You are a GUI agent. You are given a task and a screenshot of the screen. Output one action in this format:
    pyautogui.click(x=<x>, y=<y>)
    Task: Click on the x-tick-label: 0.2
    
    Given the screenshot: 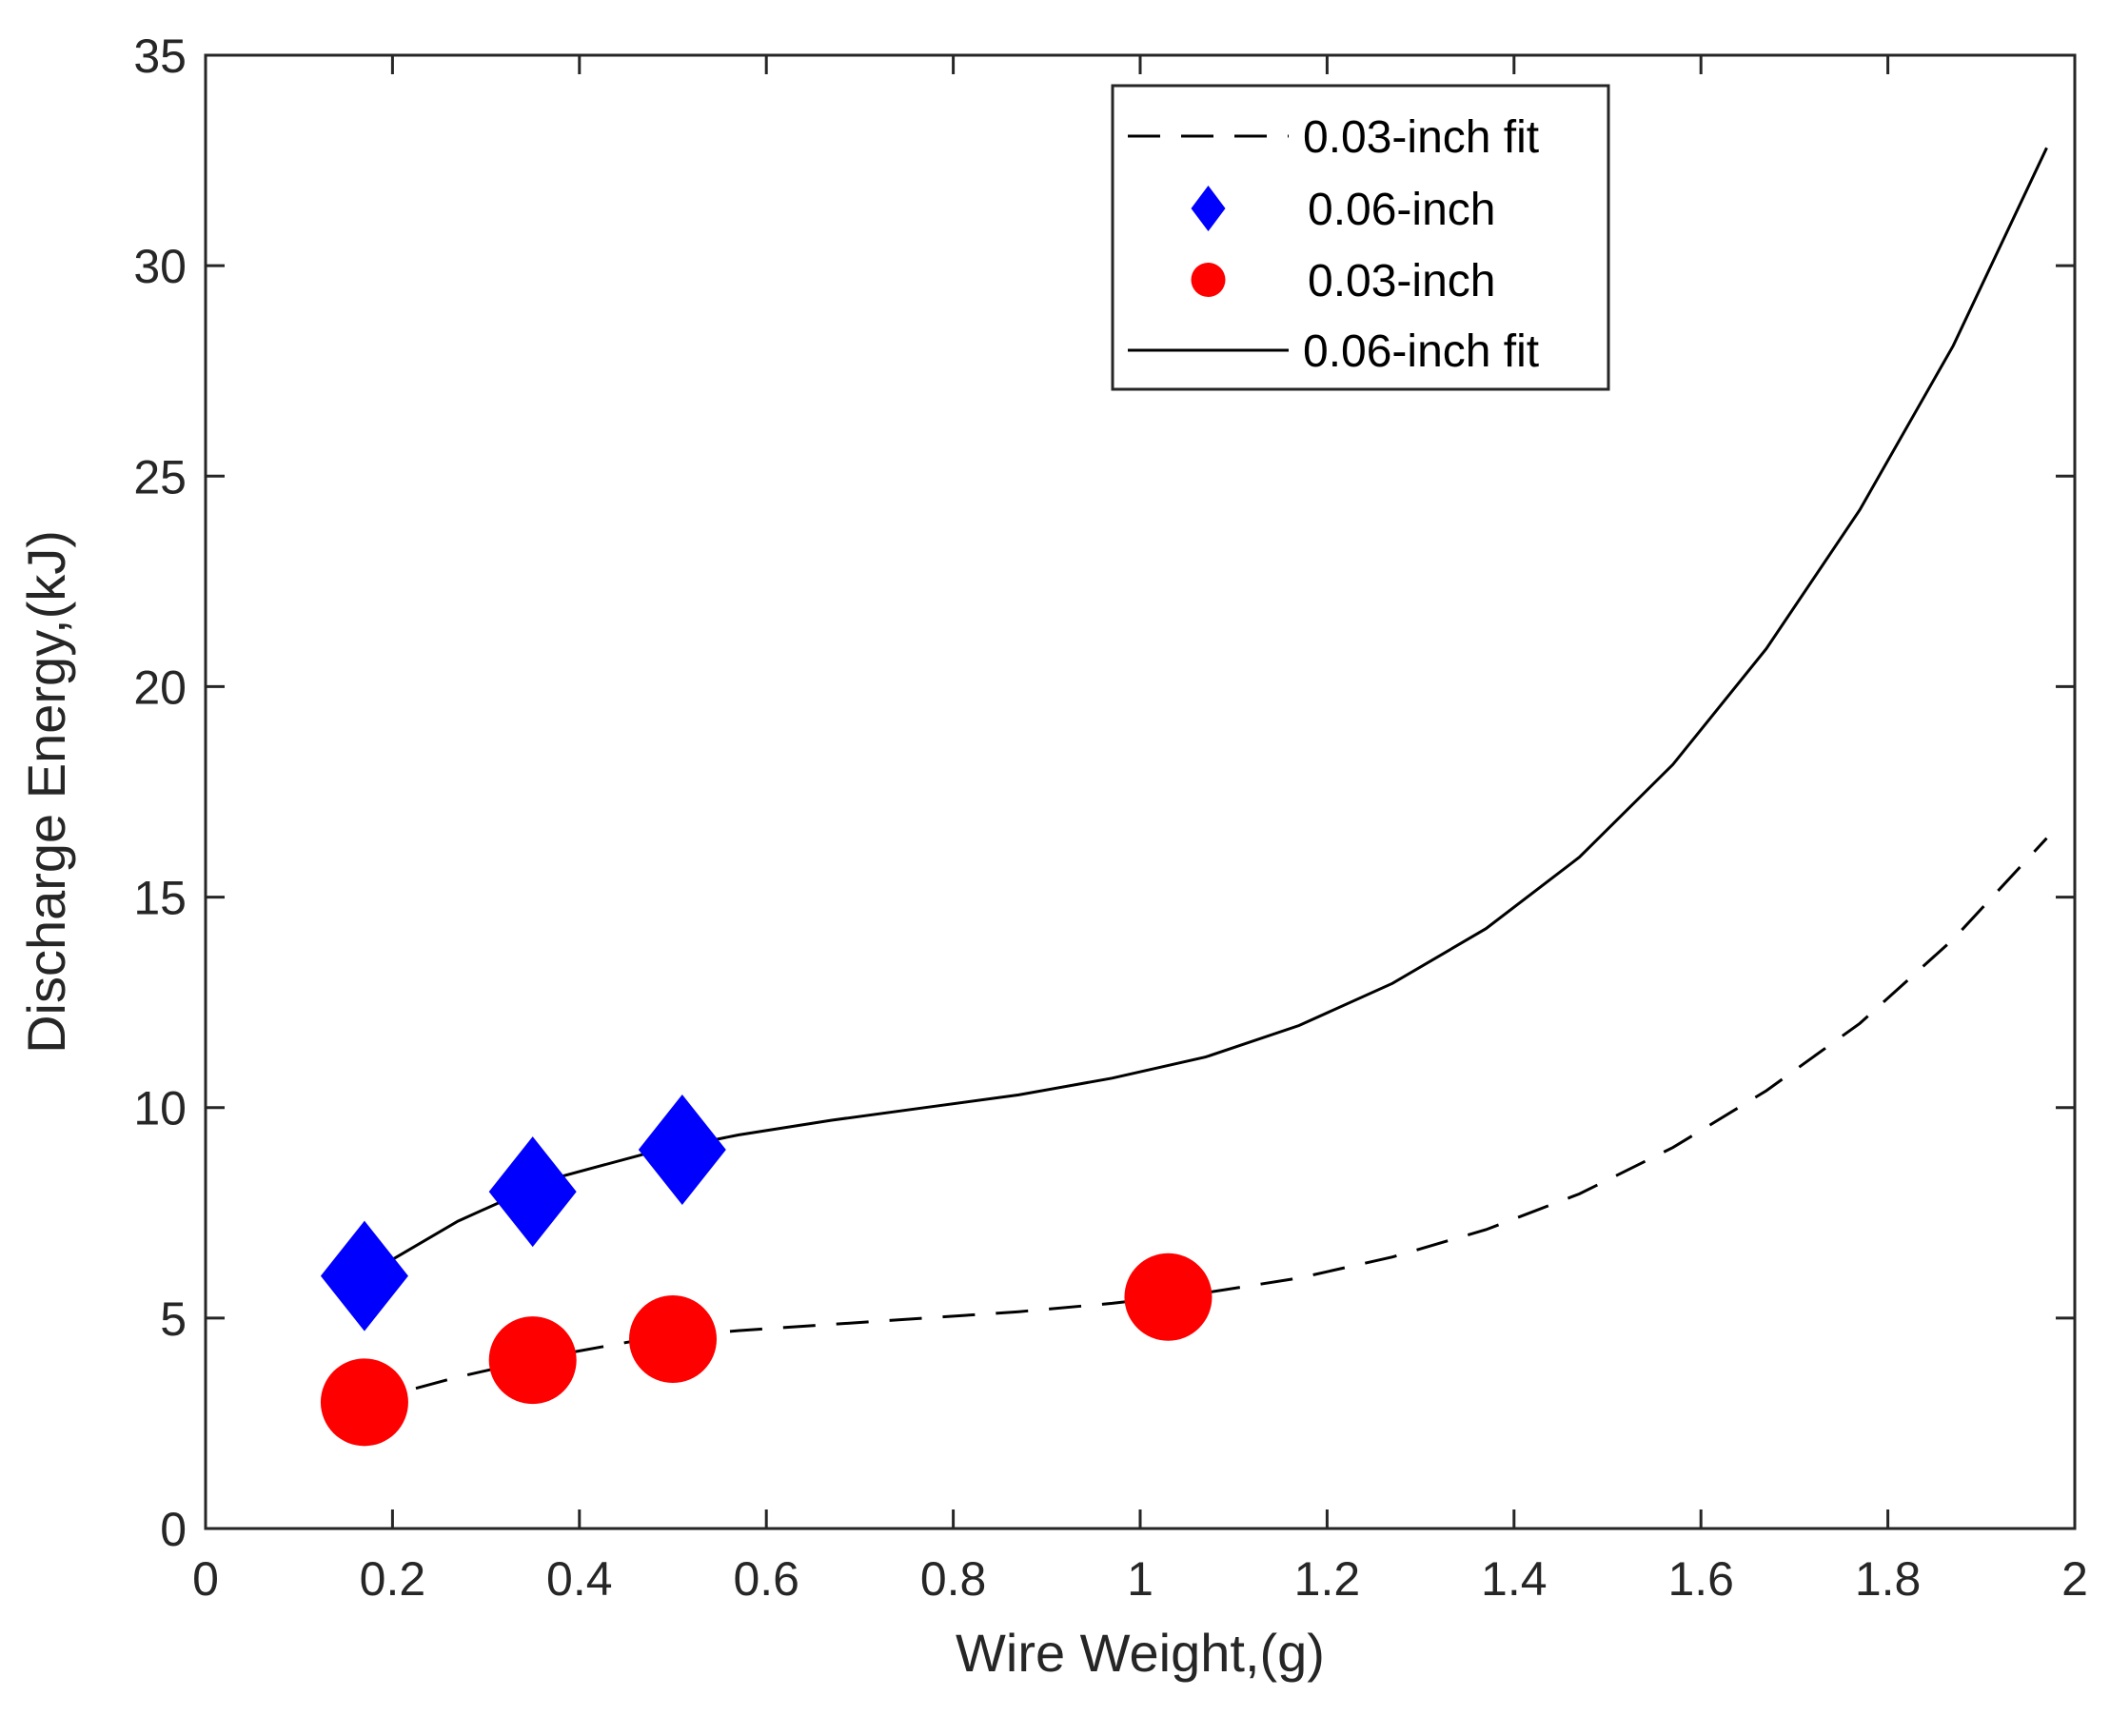 What is the action you would take?
    pyautogui.click(x=393, y=1579)
    